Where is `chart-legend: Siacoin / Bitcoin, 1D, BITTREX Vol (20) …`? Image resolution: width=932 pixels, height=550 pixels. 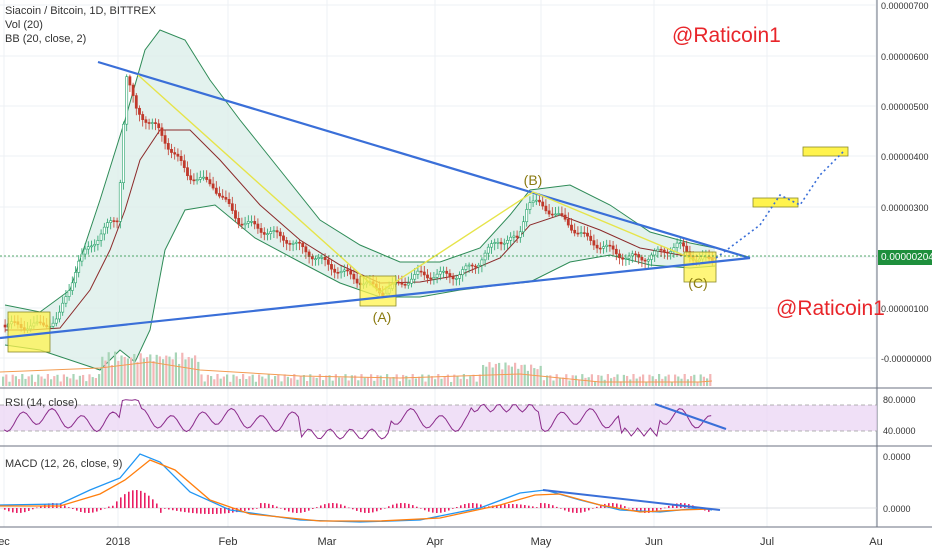
chart-legend: Siacoin / Bitcoin, 1D, BITTREX Vol (20) … is located at coordinates (80, 25).